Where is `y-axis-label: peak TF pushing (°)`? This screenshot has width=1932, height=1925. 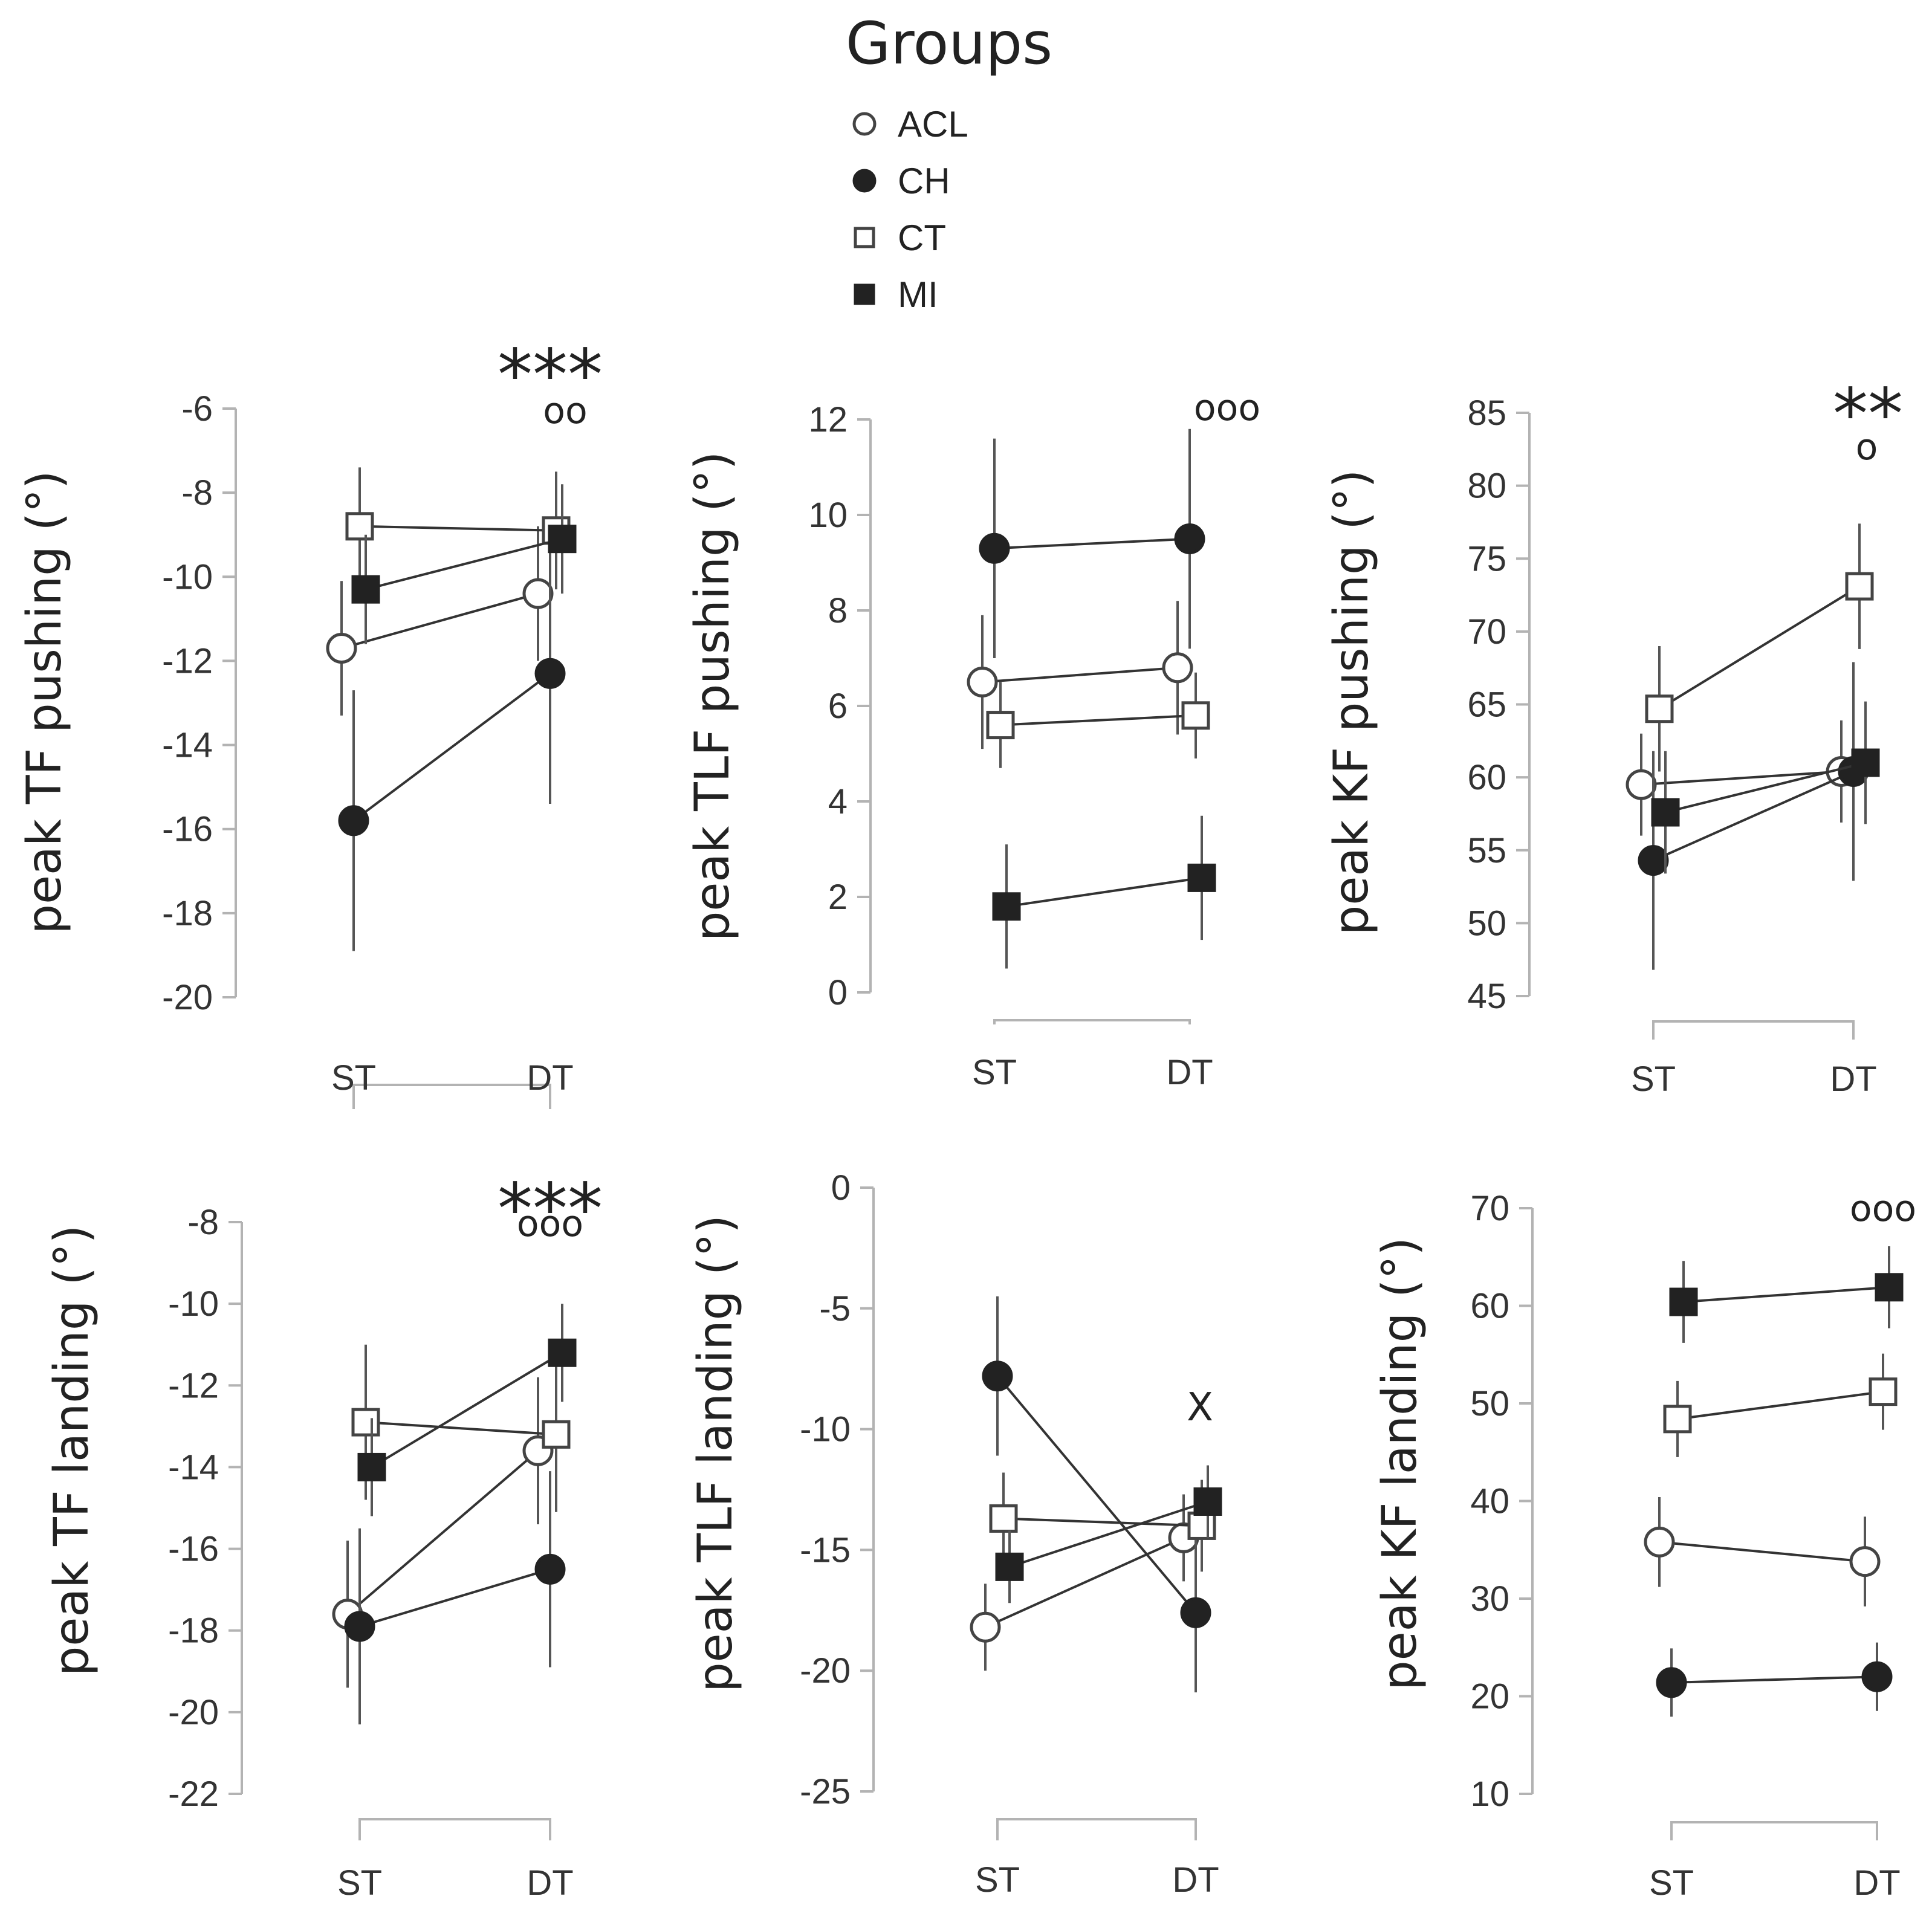
y-axis-label: peak TF pushing (°) is located at coordinates (45, 702).